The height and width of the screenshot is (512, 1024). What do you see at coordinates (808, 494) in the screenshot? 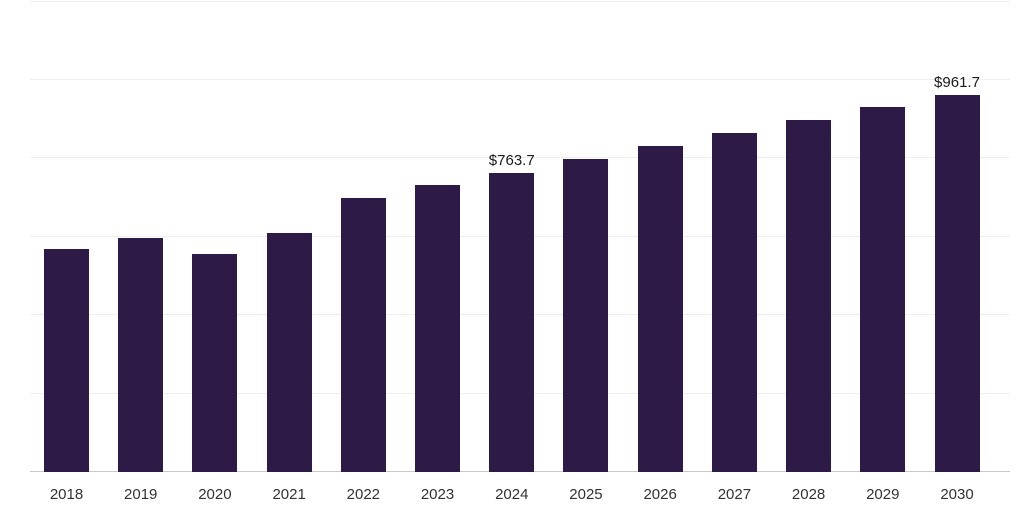
I see `x-tick-label-2028: 2028` at bounding box center [808, 494].